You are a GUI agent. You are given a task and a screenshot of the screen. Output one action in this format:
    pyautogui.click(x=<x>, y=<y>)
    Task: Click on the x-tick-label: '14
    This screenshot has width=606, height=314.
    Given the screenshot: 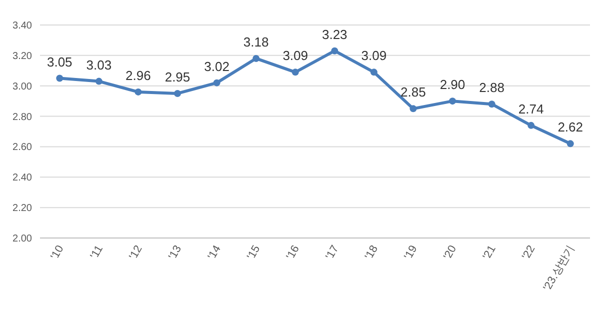 What is the action you would take?
    pyautogui.click(x=215, y=253)
    